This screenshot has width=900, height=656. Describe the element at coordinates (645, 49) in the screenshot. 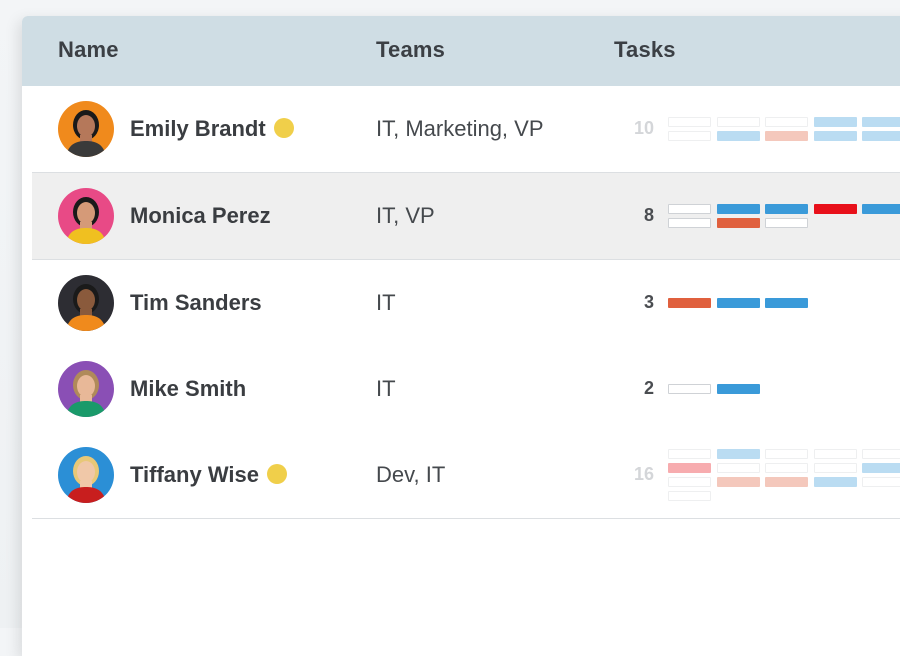

I see `column-header-tasks: Tasks` at that location.